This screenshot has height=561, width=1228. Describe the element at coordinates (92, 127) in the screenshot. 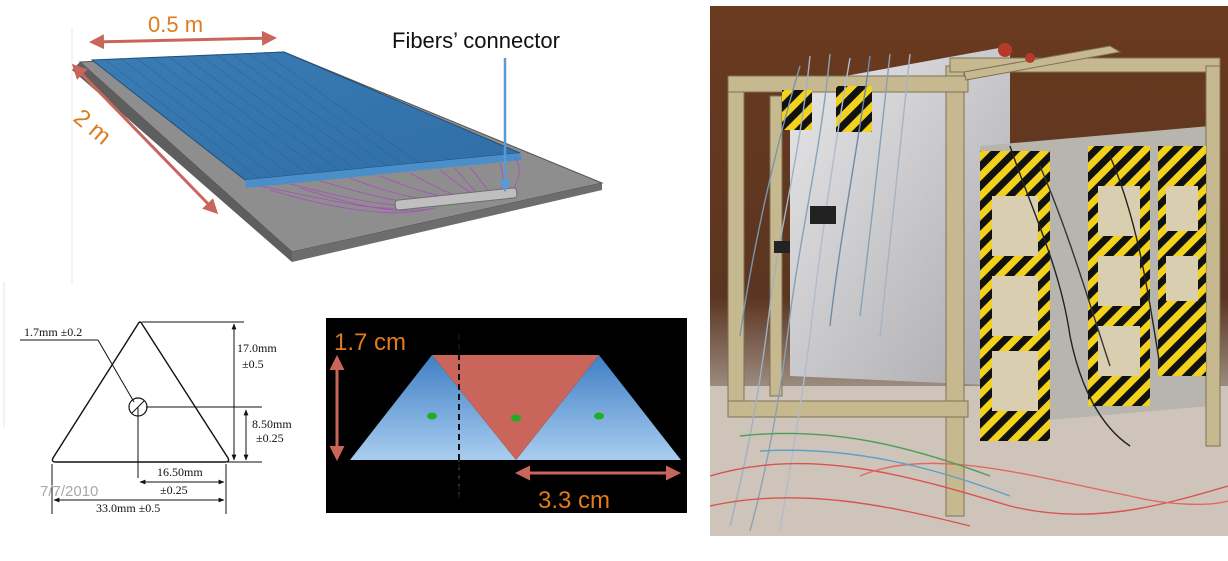

I see `length-label: 2 m` at that location.